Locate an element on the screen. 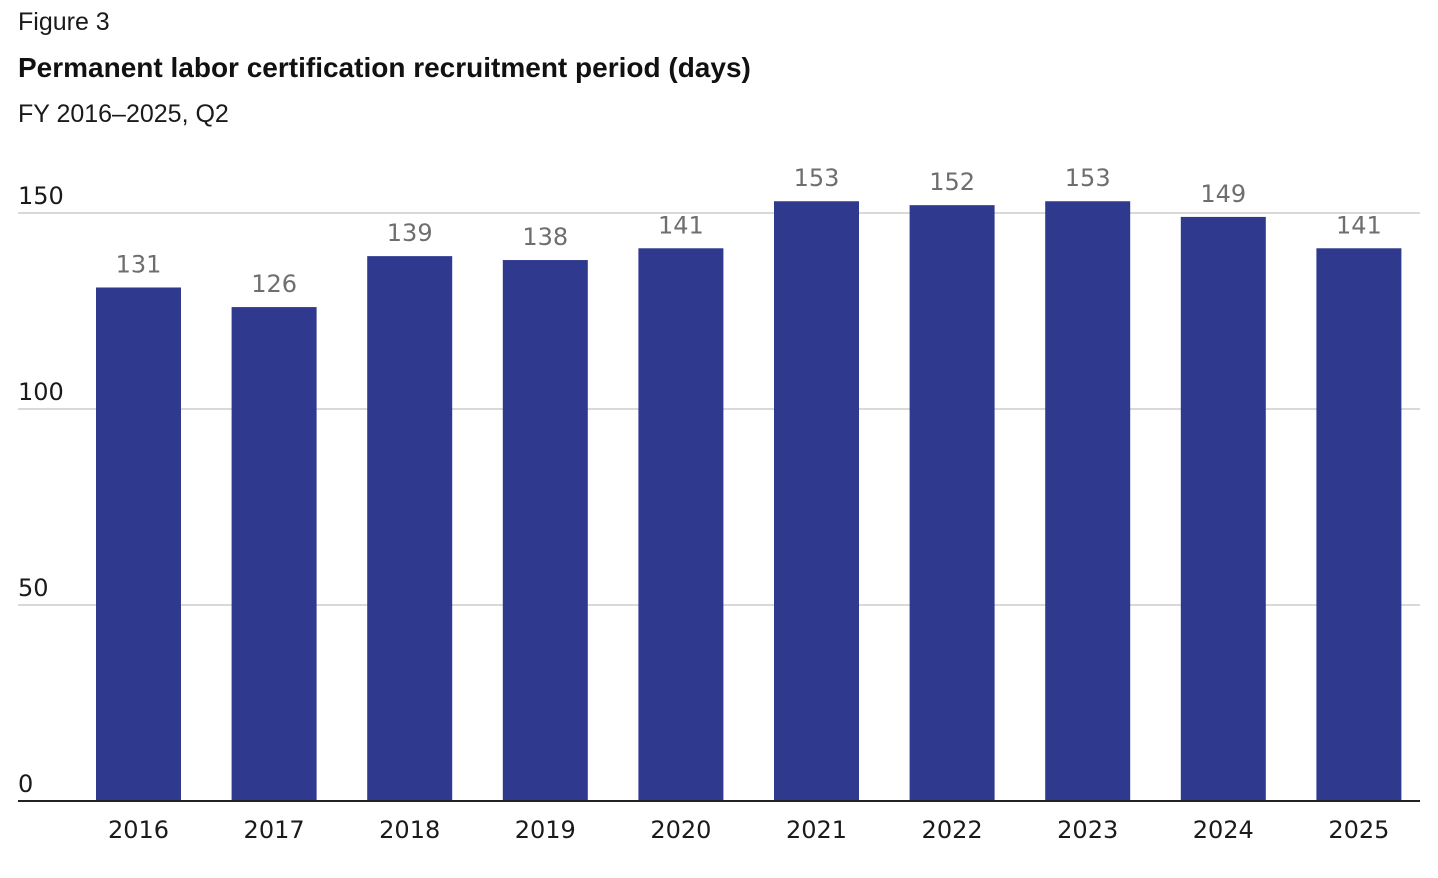 The image size is (1438, 878). data-labels: 131 126 139 138 141 153 152 153 149 141 is located at coordinates (749, 231).